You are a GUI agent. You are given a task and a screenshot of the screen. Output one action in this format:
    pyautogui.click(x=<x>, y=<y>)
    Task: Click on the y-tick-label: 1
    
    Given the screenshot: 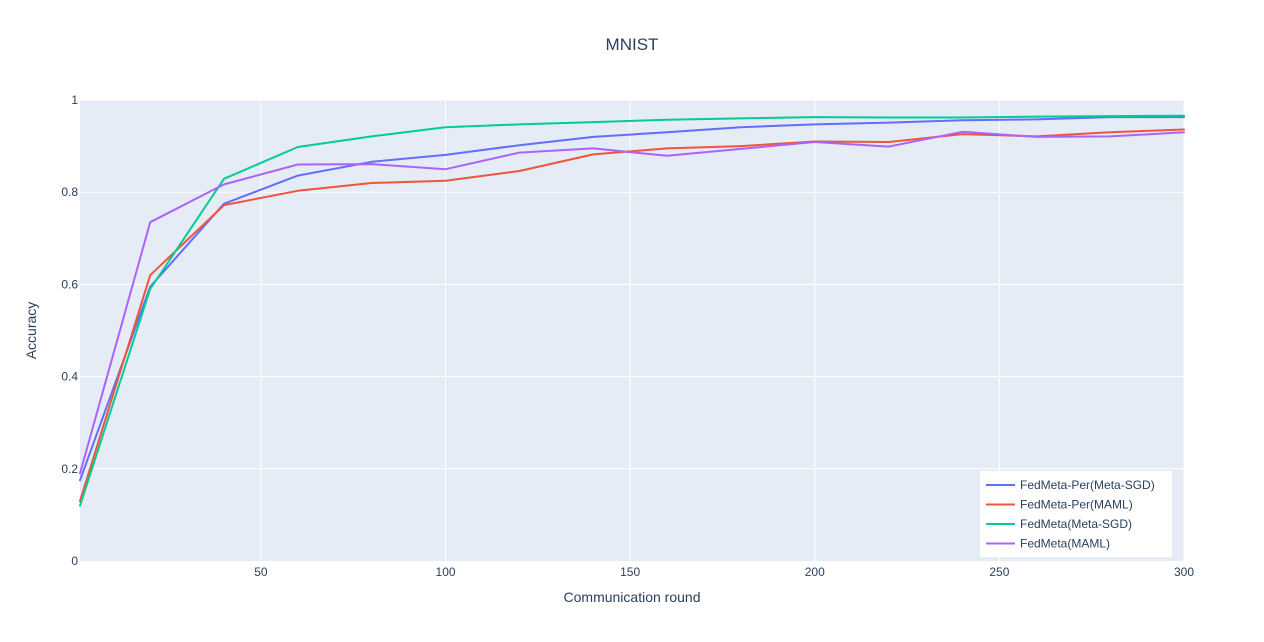 What is the action you would take?
    pyautogui.click(x=74, y=100)
    